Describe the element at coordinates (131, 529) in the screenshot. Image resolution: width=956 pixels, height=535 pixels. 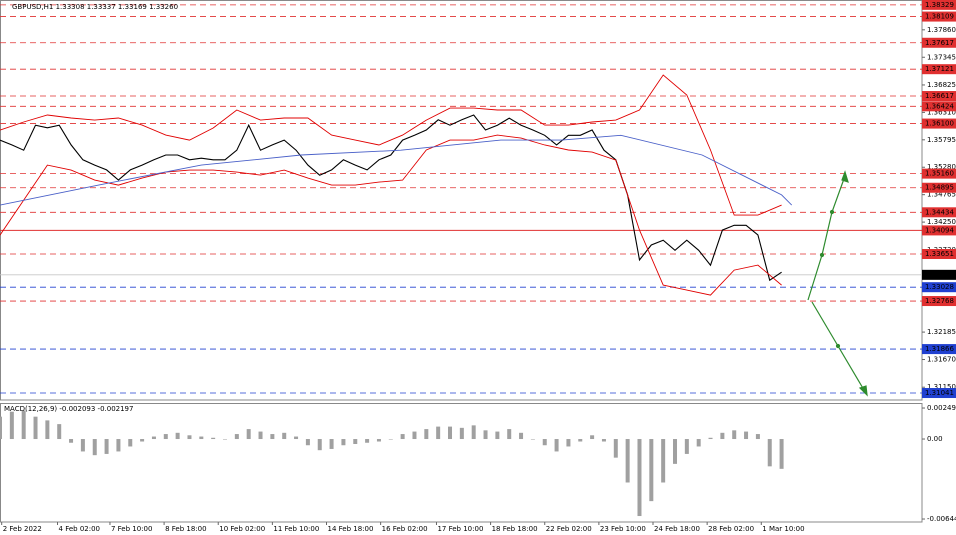
I see `x-tick-label: 7 Feb 10:00` at that location.